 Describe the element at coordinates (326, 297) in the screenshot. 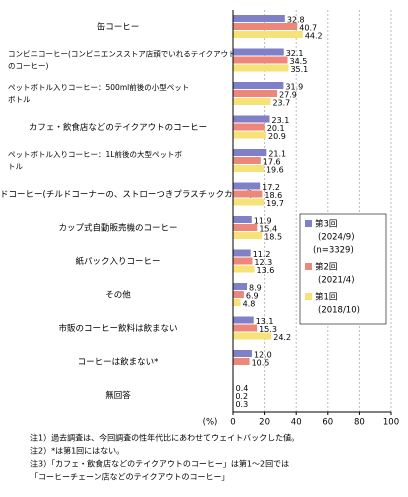

I see `legend-label: 第1回` at that location.